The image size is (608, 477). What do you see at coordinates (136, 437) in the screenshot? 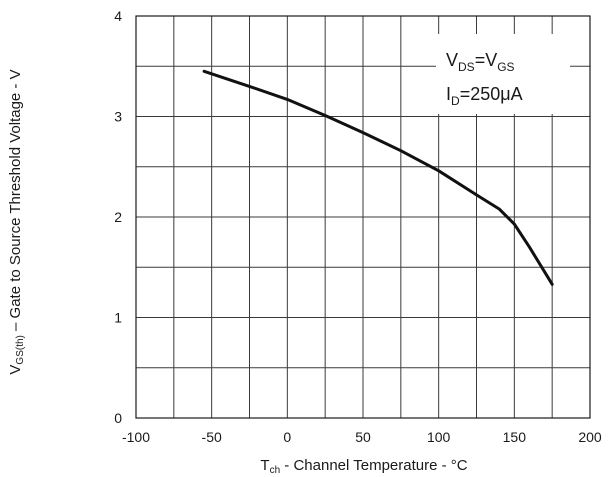
I see `x-tick-label: -100` at bounding box center [136, 437].